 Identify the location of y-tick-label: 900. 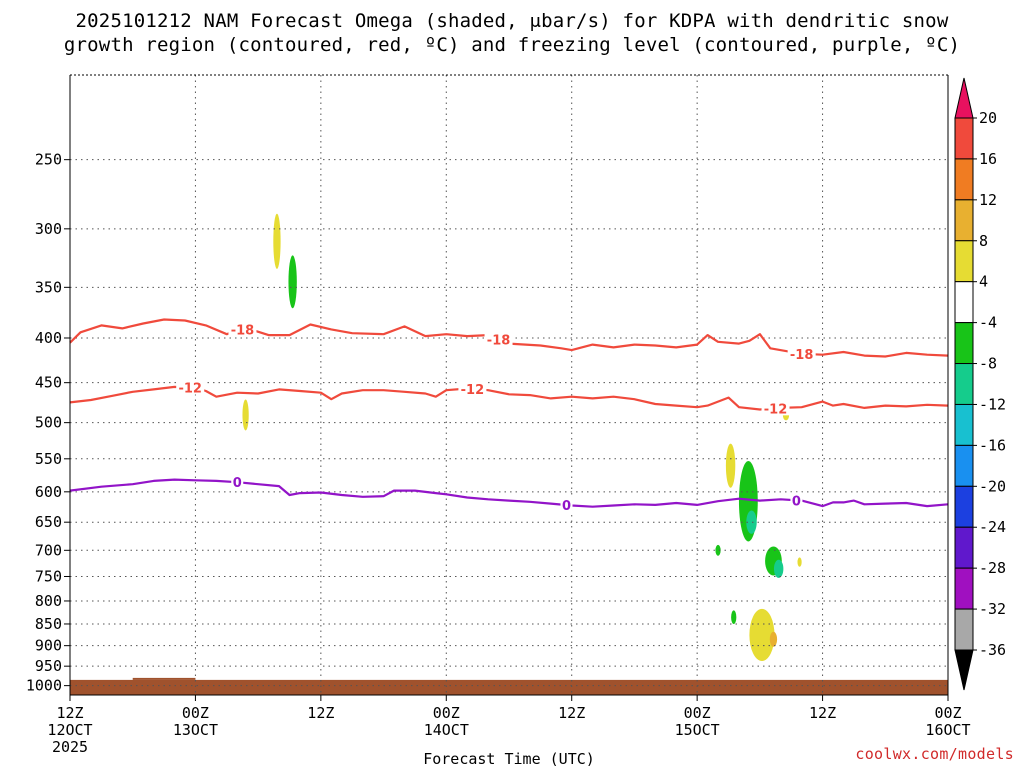
(48, 646).